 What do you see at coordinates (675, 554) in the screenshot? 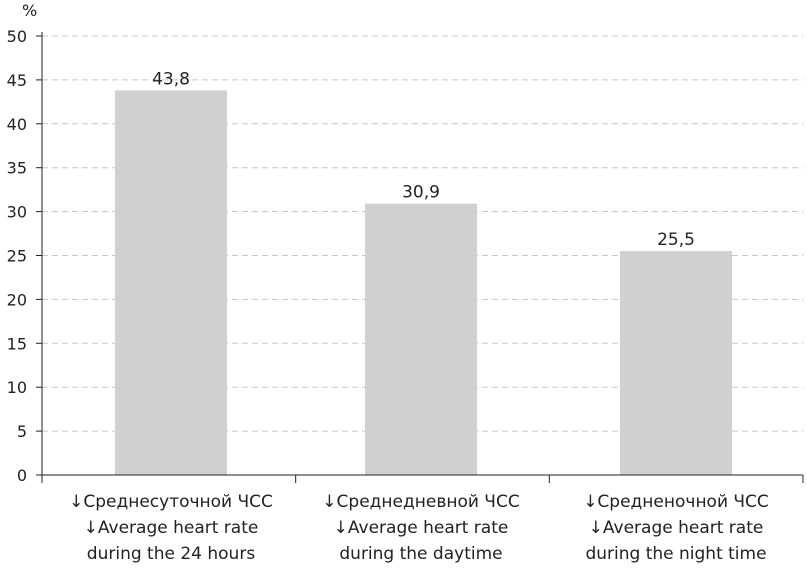
I see `category-label-line: during the night time` at bounding box center [675, 554].